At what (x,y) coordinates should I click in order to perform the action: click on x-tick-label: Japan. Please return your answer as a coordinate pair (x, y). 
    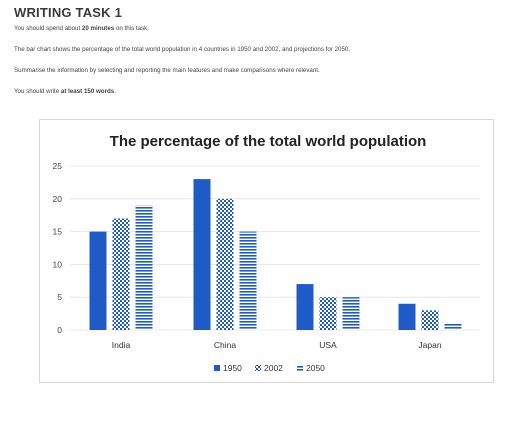
    Looking at the image, I should click on (429, 345).